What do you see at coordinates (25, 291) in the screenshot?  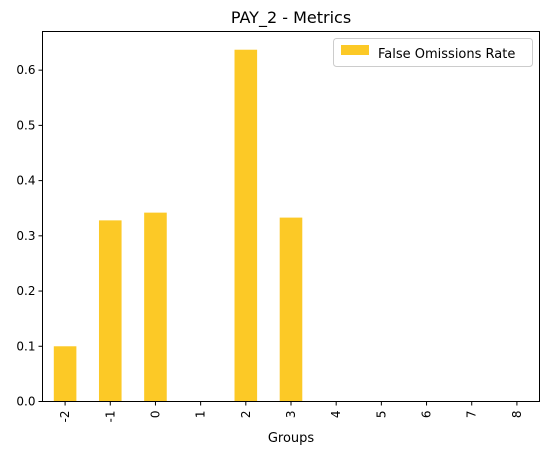 I see `y-tick-label: 0.2` at bounding box center [25, 291].